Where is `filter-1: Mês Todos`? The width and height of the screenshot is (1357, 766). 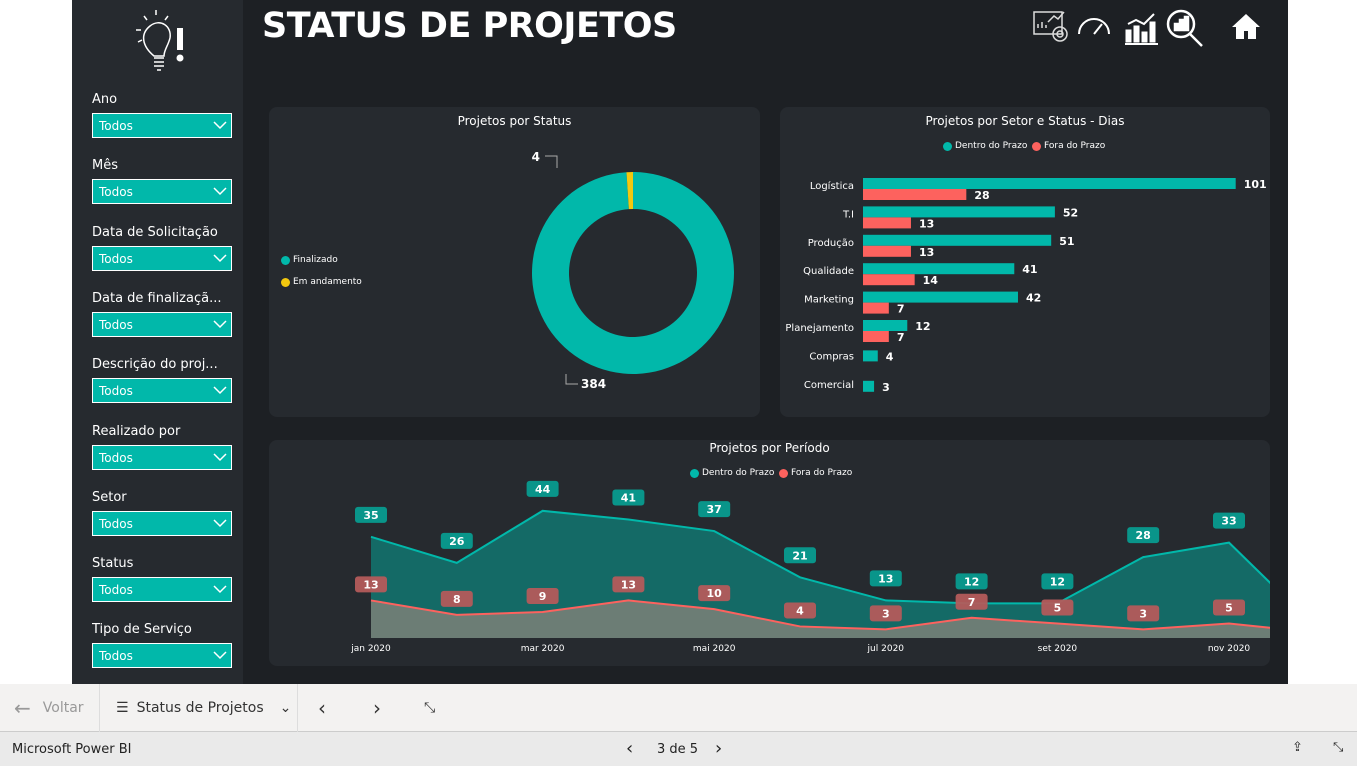
filter-1: Mês Todos is located at coordinates (162, 181).